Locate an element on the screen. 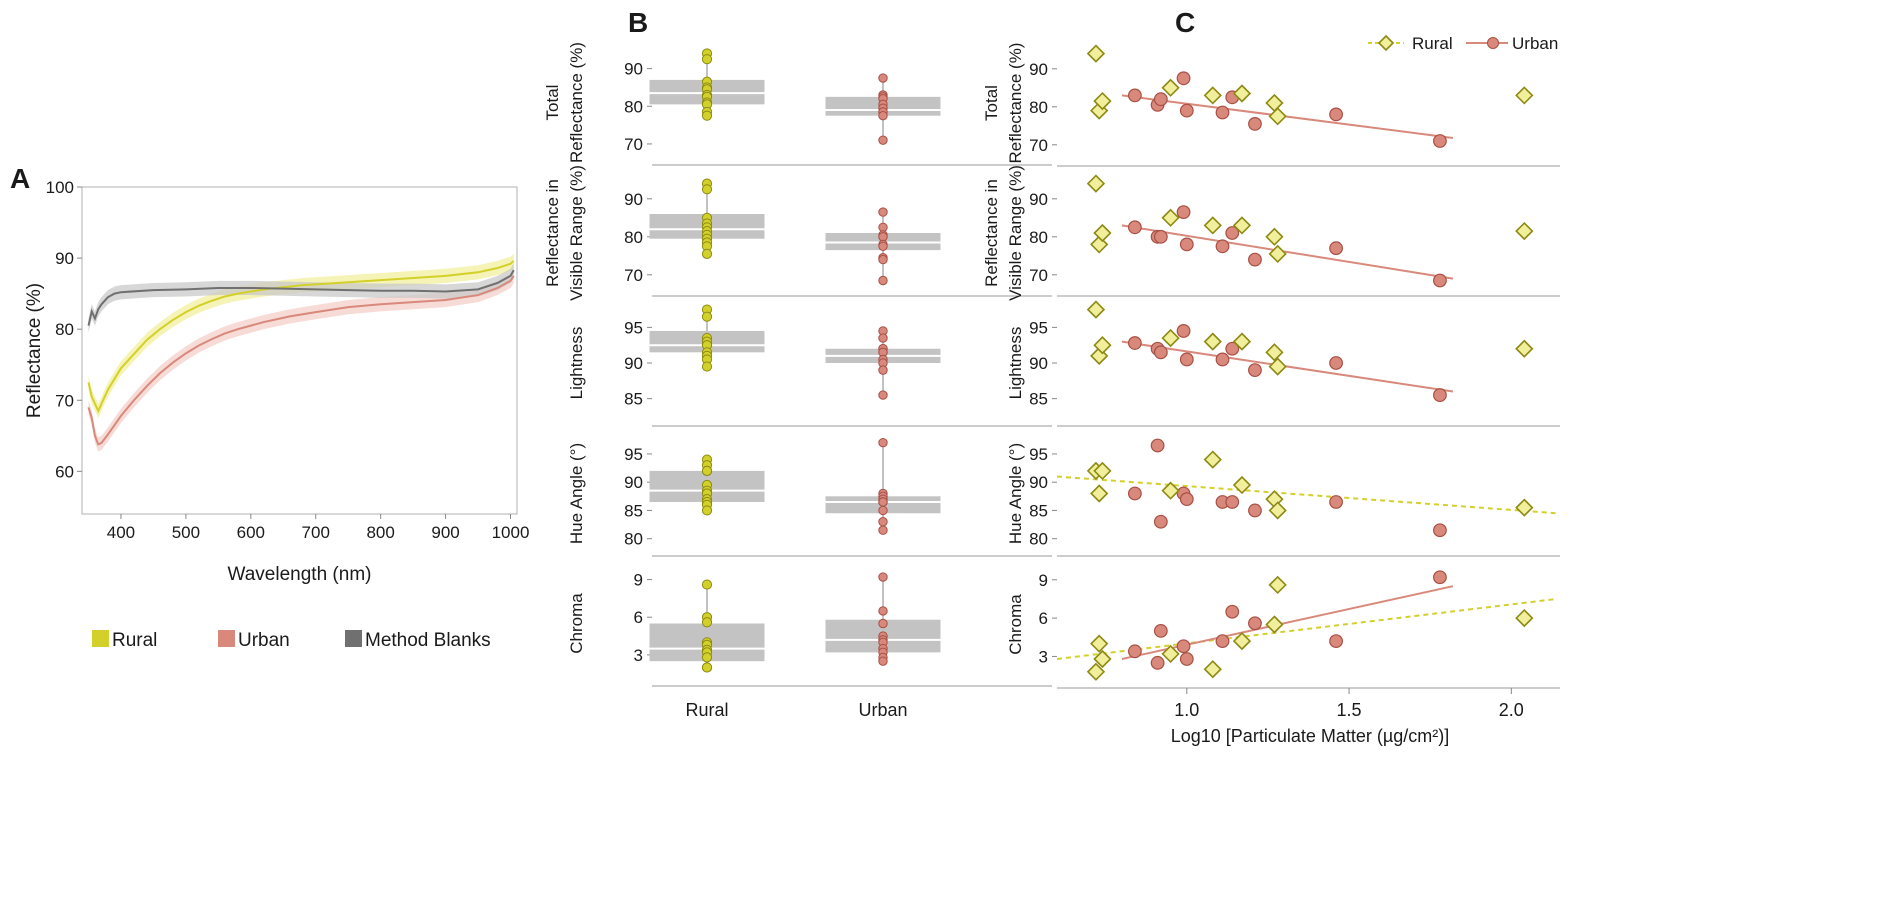  row-label: Reflectance in is located at coordinates (991, 233).